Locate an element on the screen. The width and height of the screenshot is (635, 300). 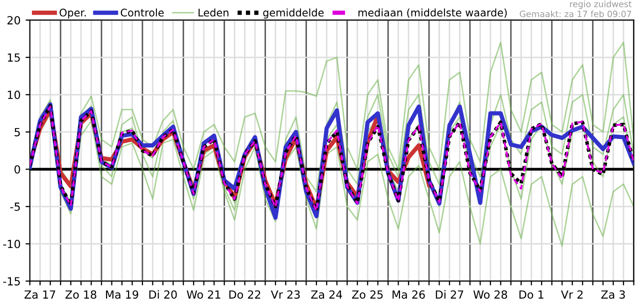
x-tick-label: Di 27 is located at coordinates (450, 294).